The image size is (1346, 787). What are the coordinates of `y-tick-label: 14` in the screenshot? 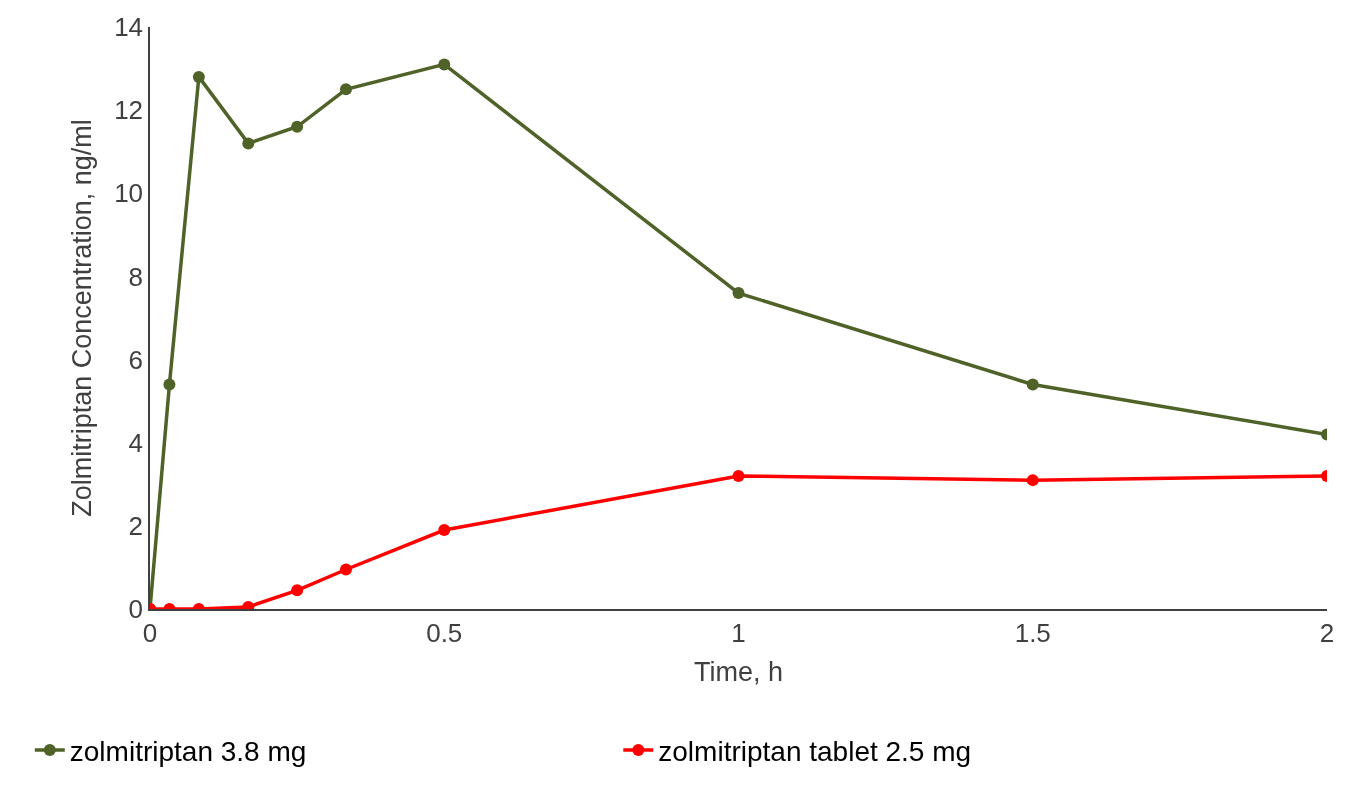 It's located at (129, 27).